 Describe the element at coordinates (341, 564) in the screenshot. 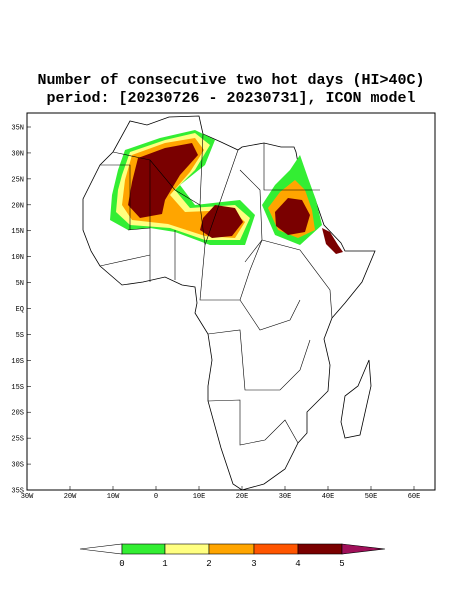

I see `colorbar-label: 5` at that location.